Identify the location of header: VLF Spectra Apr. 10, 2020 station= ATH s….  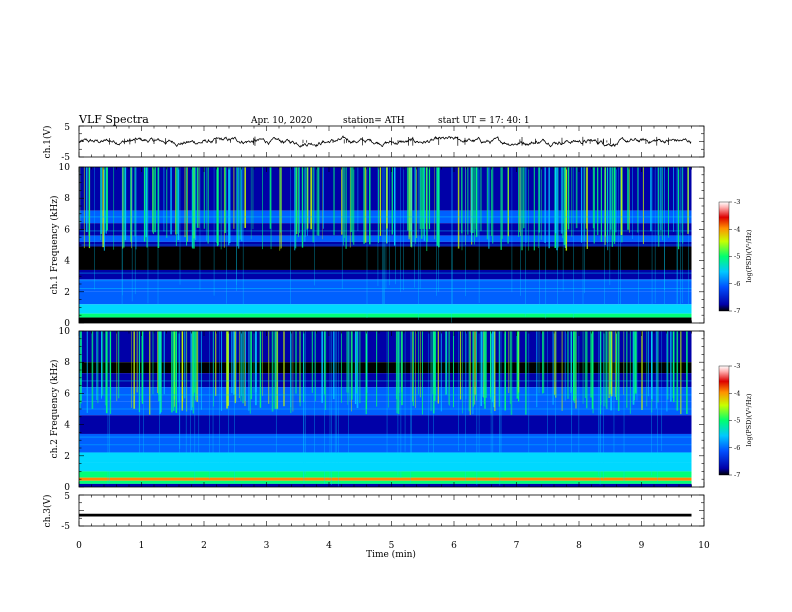
(304, 119).